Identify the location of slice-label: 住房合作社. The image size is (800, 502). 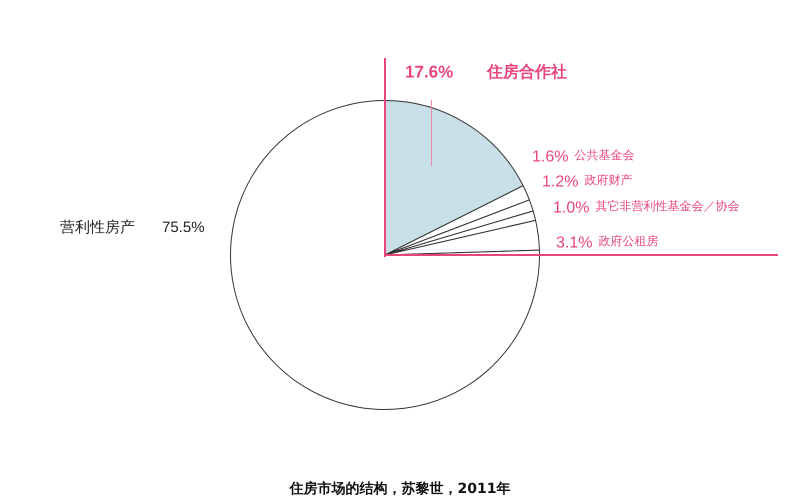
(526, 72).